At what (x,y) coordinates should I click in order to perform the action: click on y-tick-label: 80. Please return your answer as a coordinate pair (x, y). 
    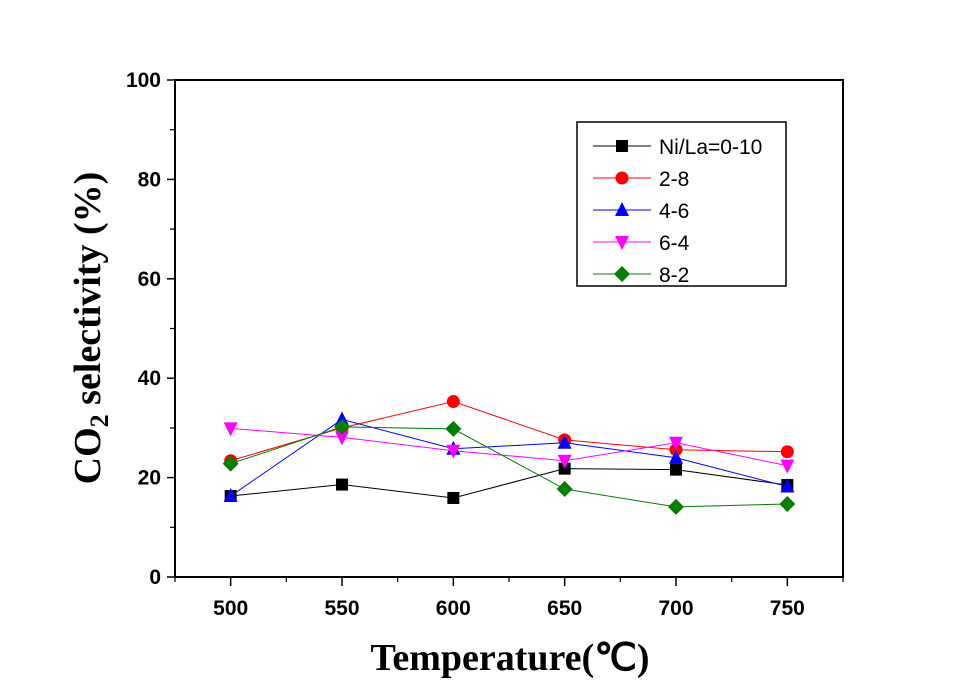
    Looking at the image, I should click on (149, 179).